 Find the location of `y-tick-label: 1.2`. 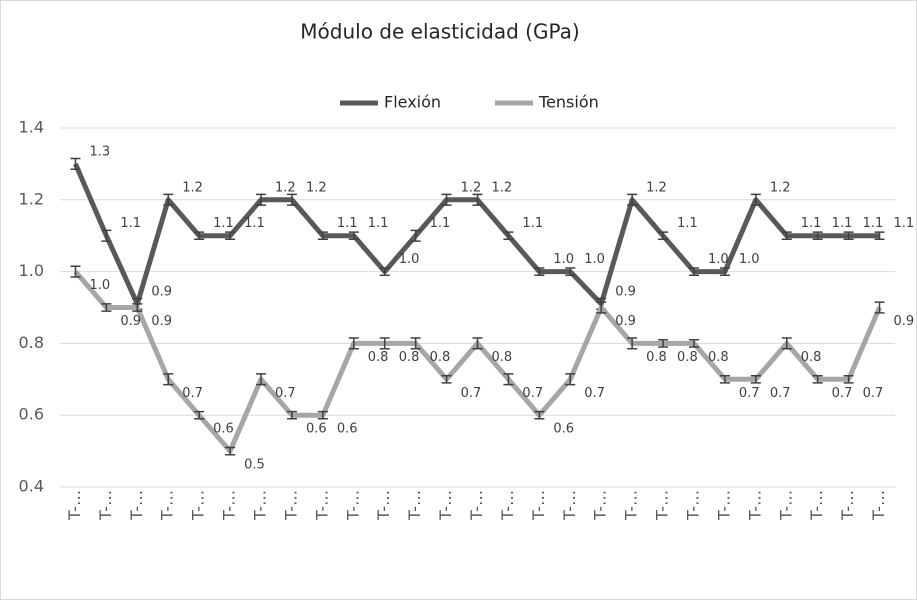

y-tick-label: 1.2 is located at coordinates (31, 198).